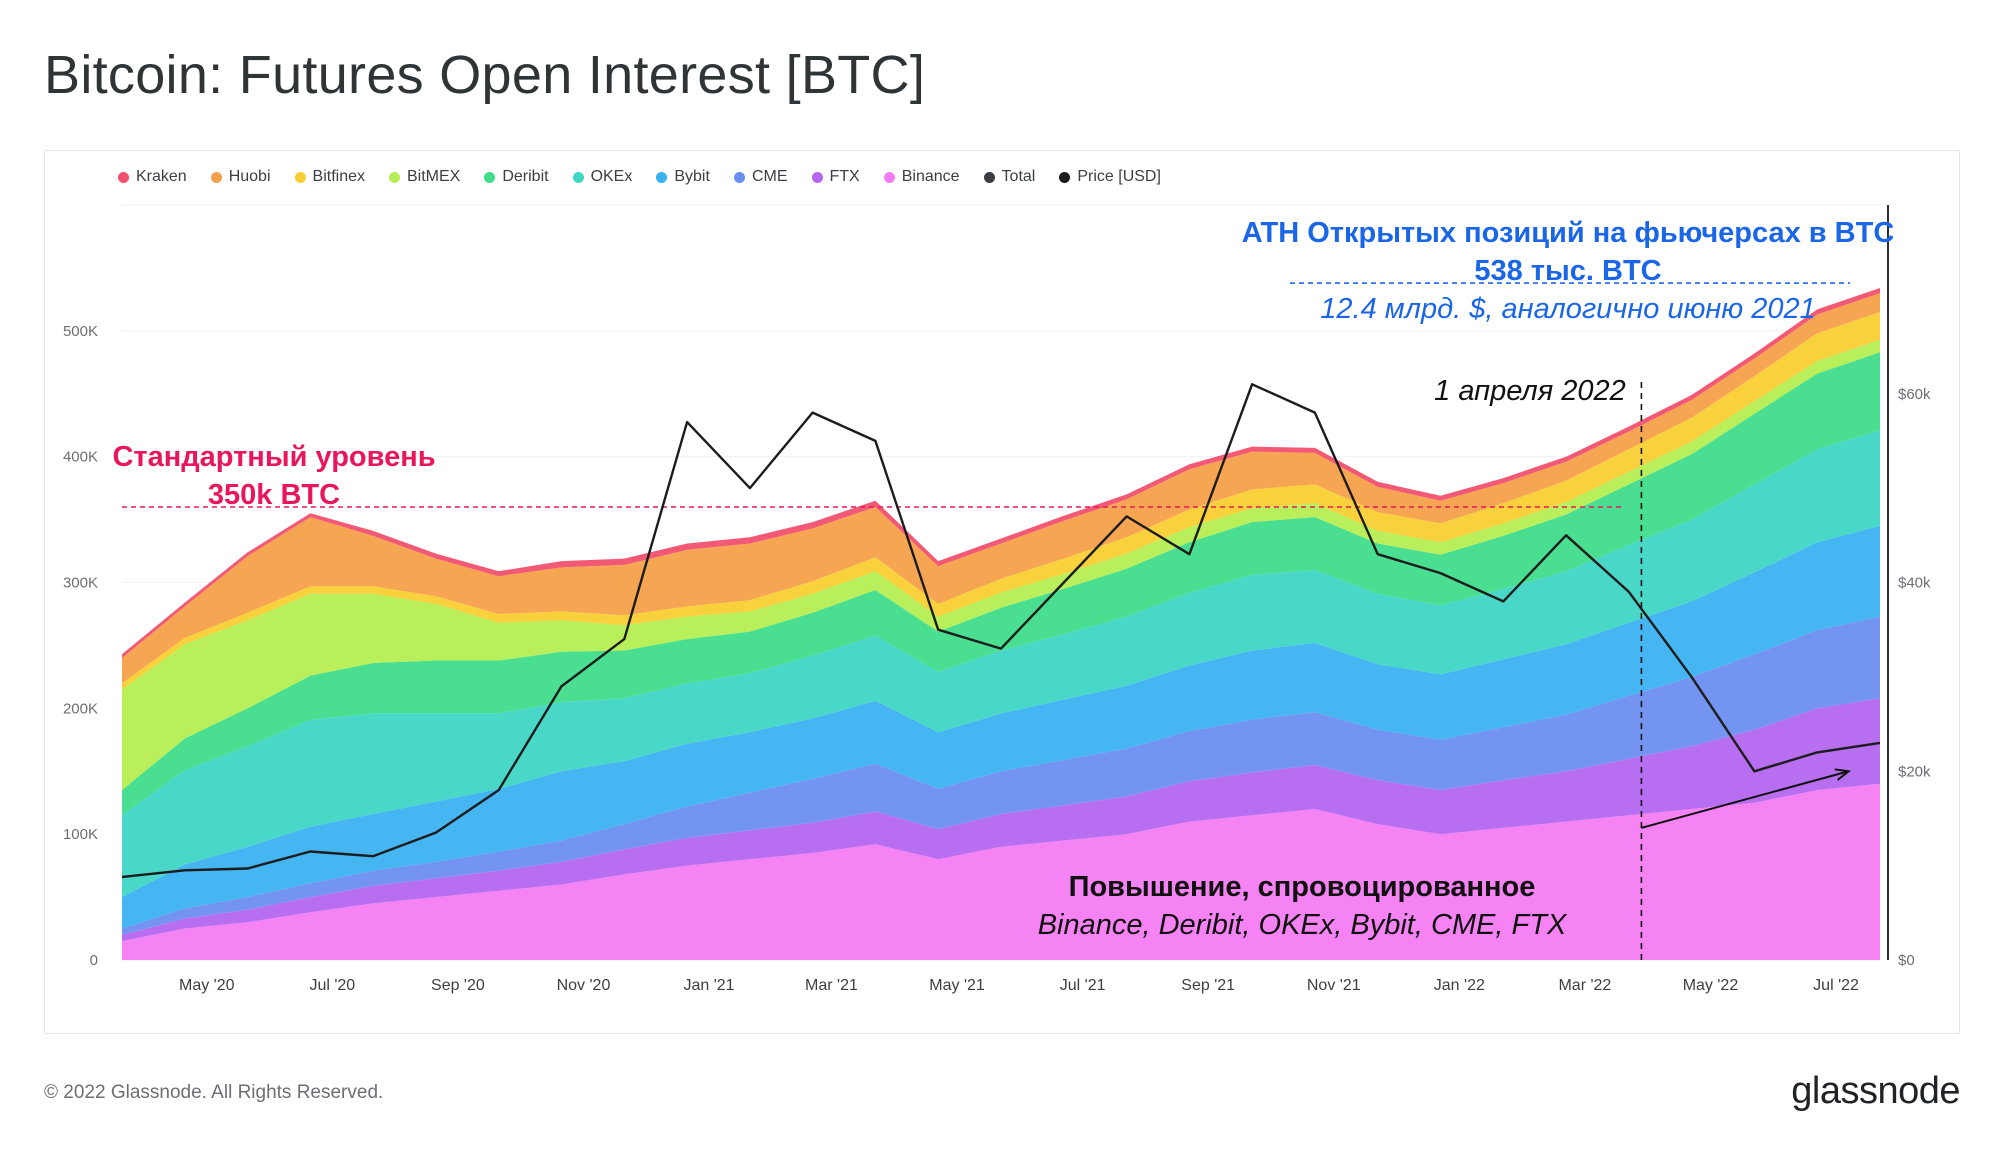 Image resolution: width=2000 pixels, height=1152 pixels. I want to click on legend-item-bitfinex: Bitfinex, so click(329, 177).